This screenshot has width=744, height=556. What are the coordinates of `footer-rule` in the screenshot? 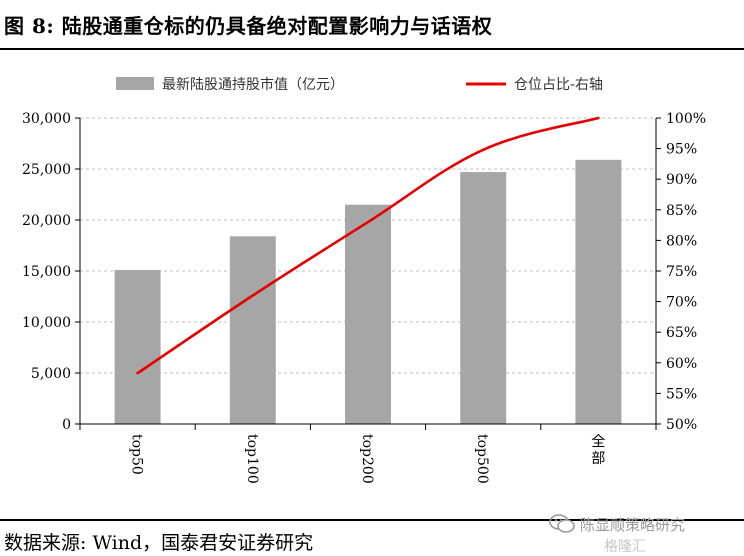 It's located at (372, 520).